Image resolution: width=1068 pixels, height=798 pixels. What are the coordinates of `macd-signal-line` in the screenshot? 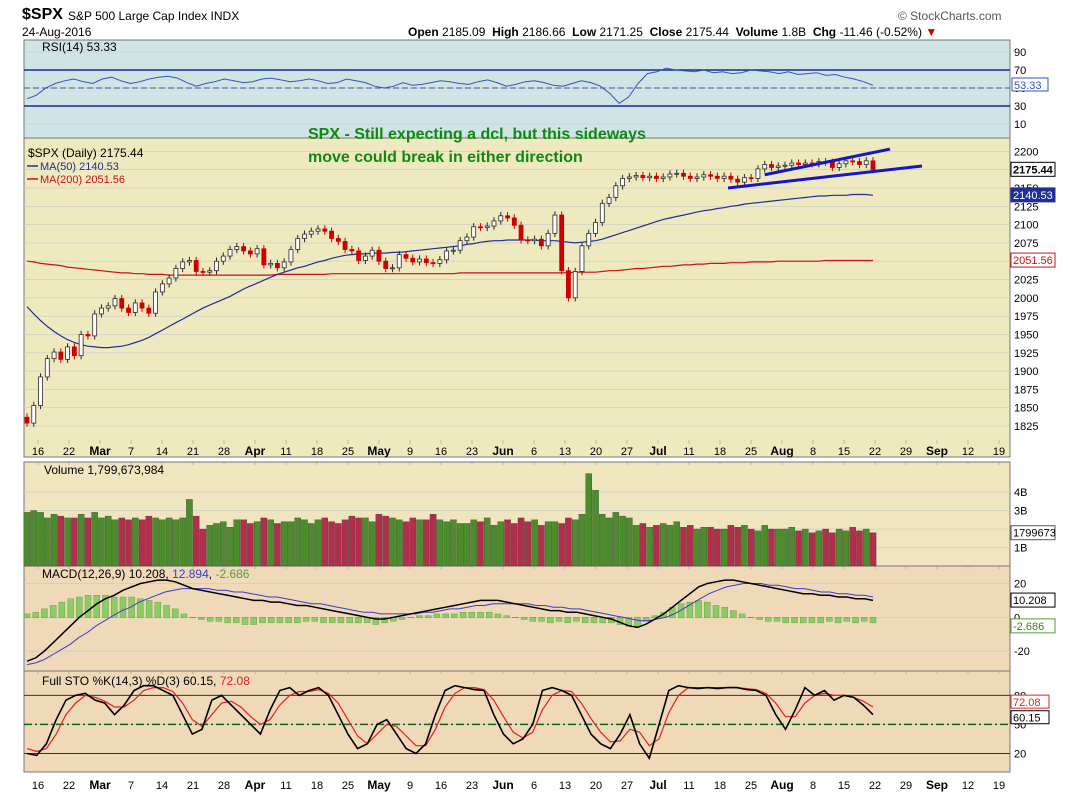 It's located at (450, 624).